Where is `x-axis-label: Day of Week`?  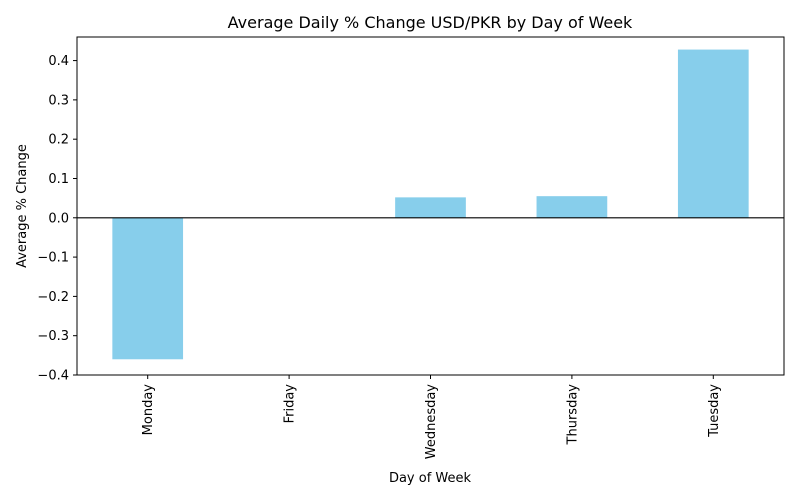 x-axis-label: Day of Week is located at coordinates (430, 478).